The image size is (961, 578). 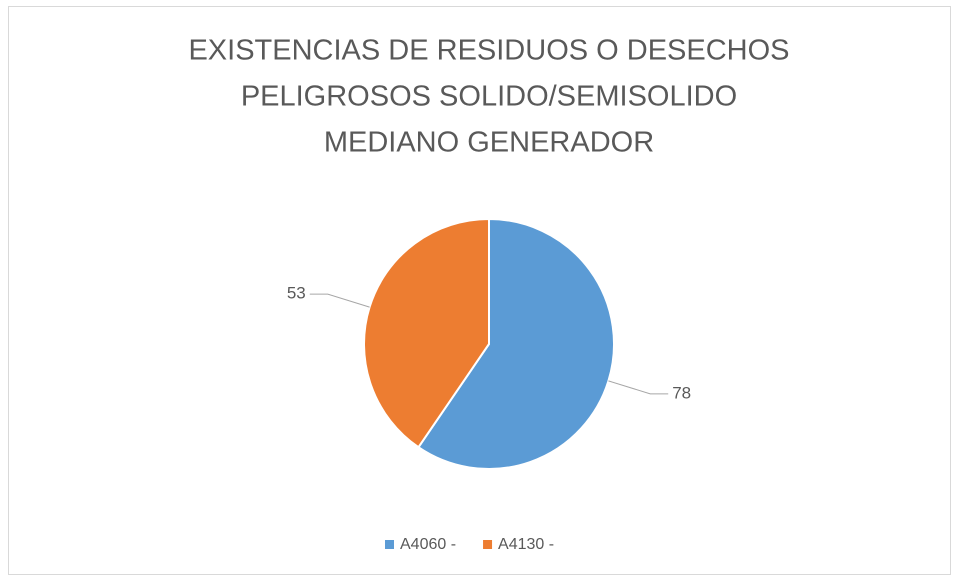 I want to click on chart-title: PELIGROSOS SOLIDO/SEMISOLIDO, so click(x=489, y=97).